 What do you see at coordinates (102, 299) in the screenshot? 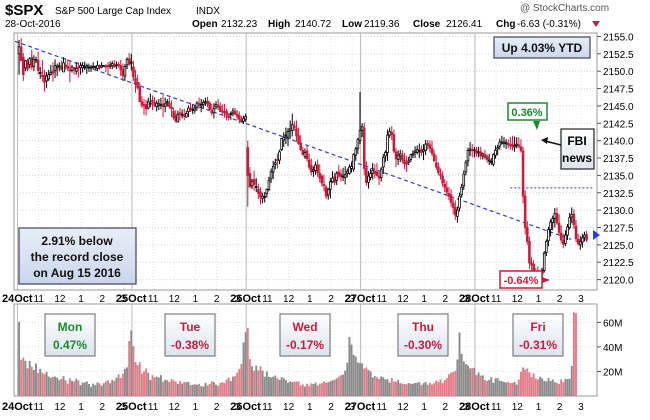
I see `price-time-label: 2` at bounding box center [102, 299].